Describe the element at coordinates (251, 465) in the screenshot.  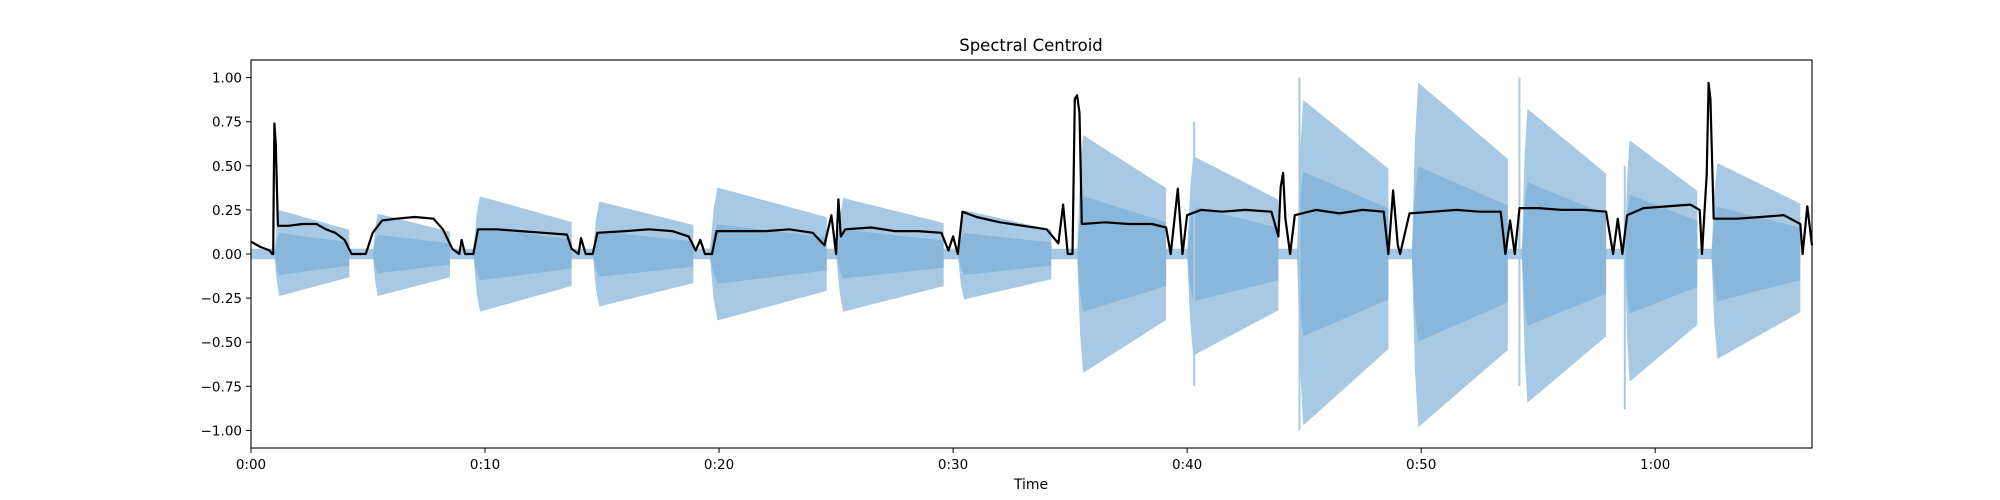
I see `x-tick-label: 0:00` at that location.